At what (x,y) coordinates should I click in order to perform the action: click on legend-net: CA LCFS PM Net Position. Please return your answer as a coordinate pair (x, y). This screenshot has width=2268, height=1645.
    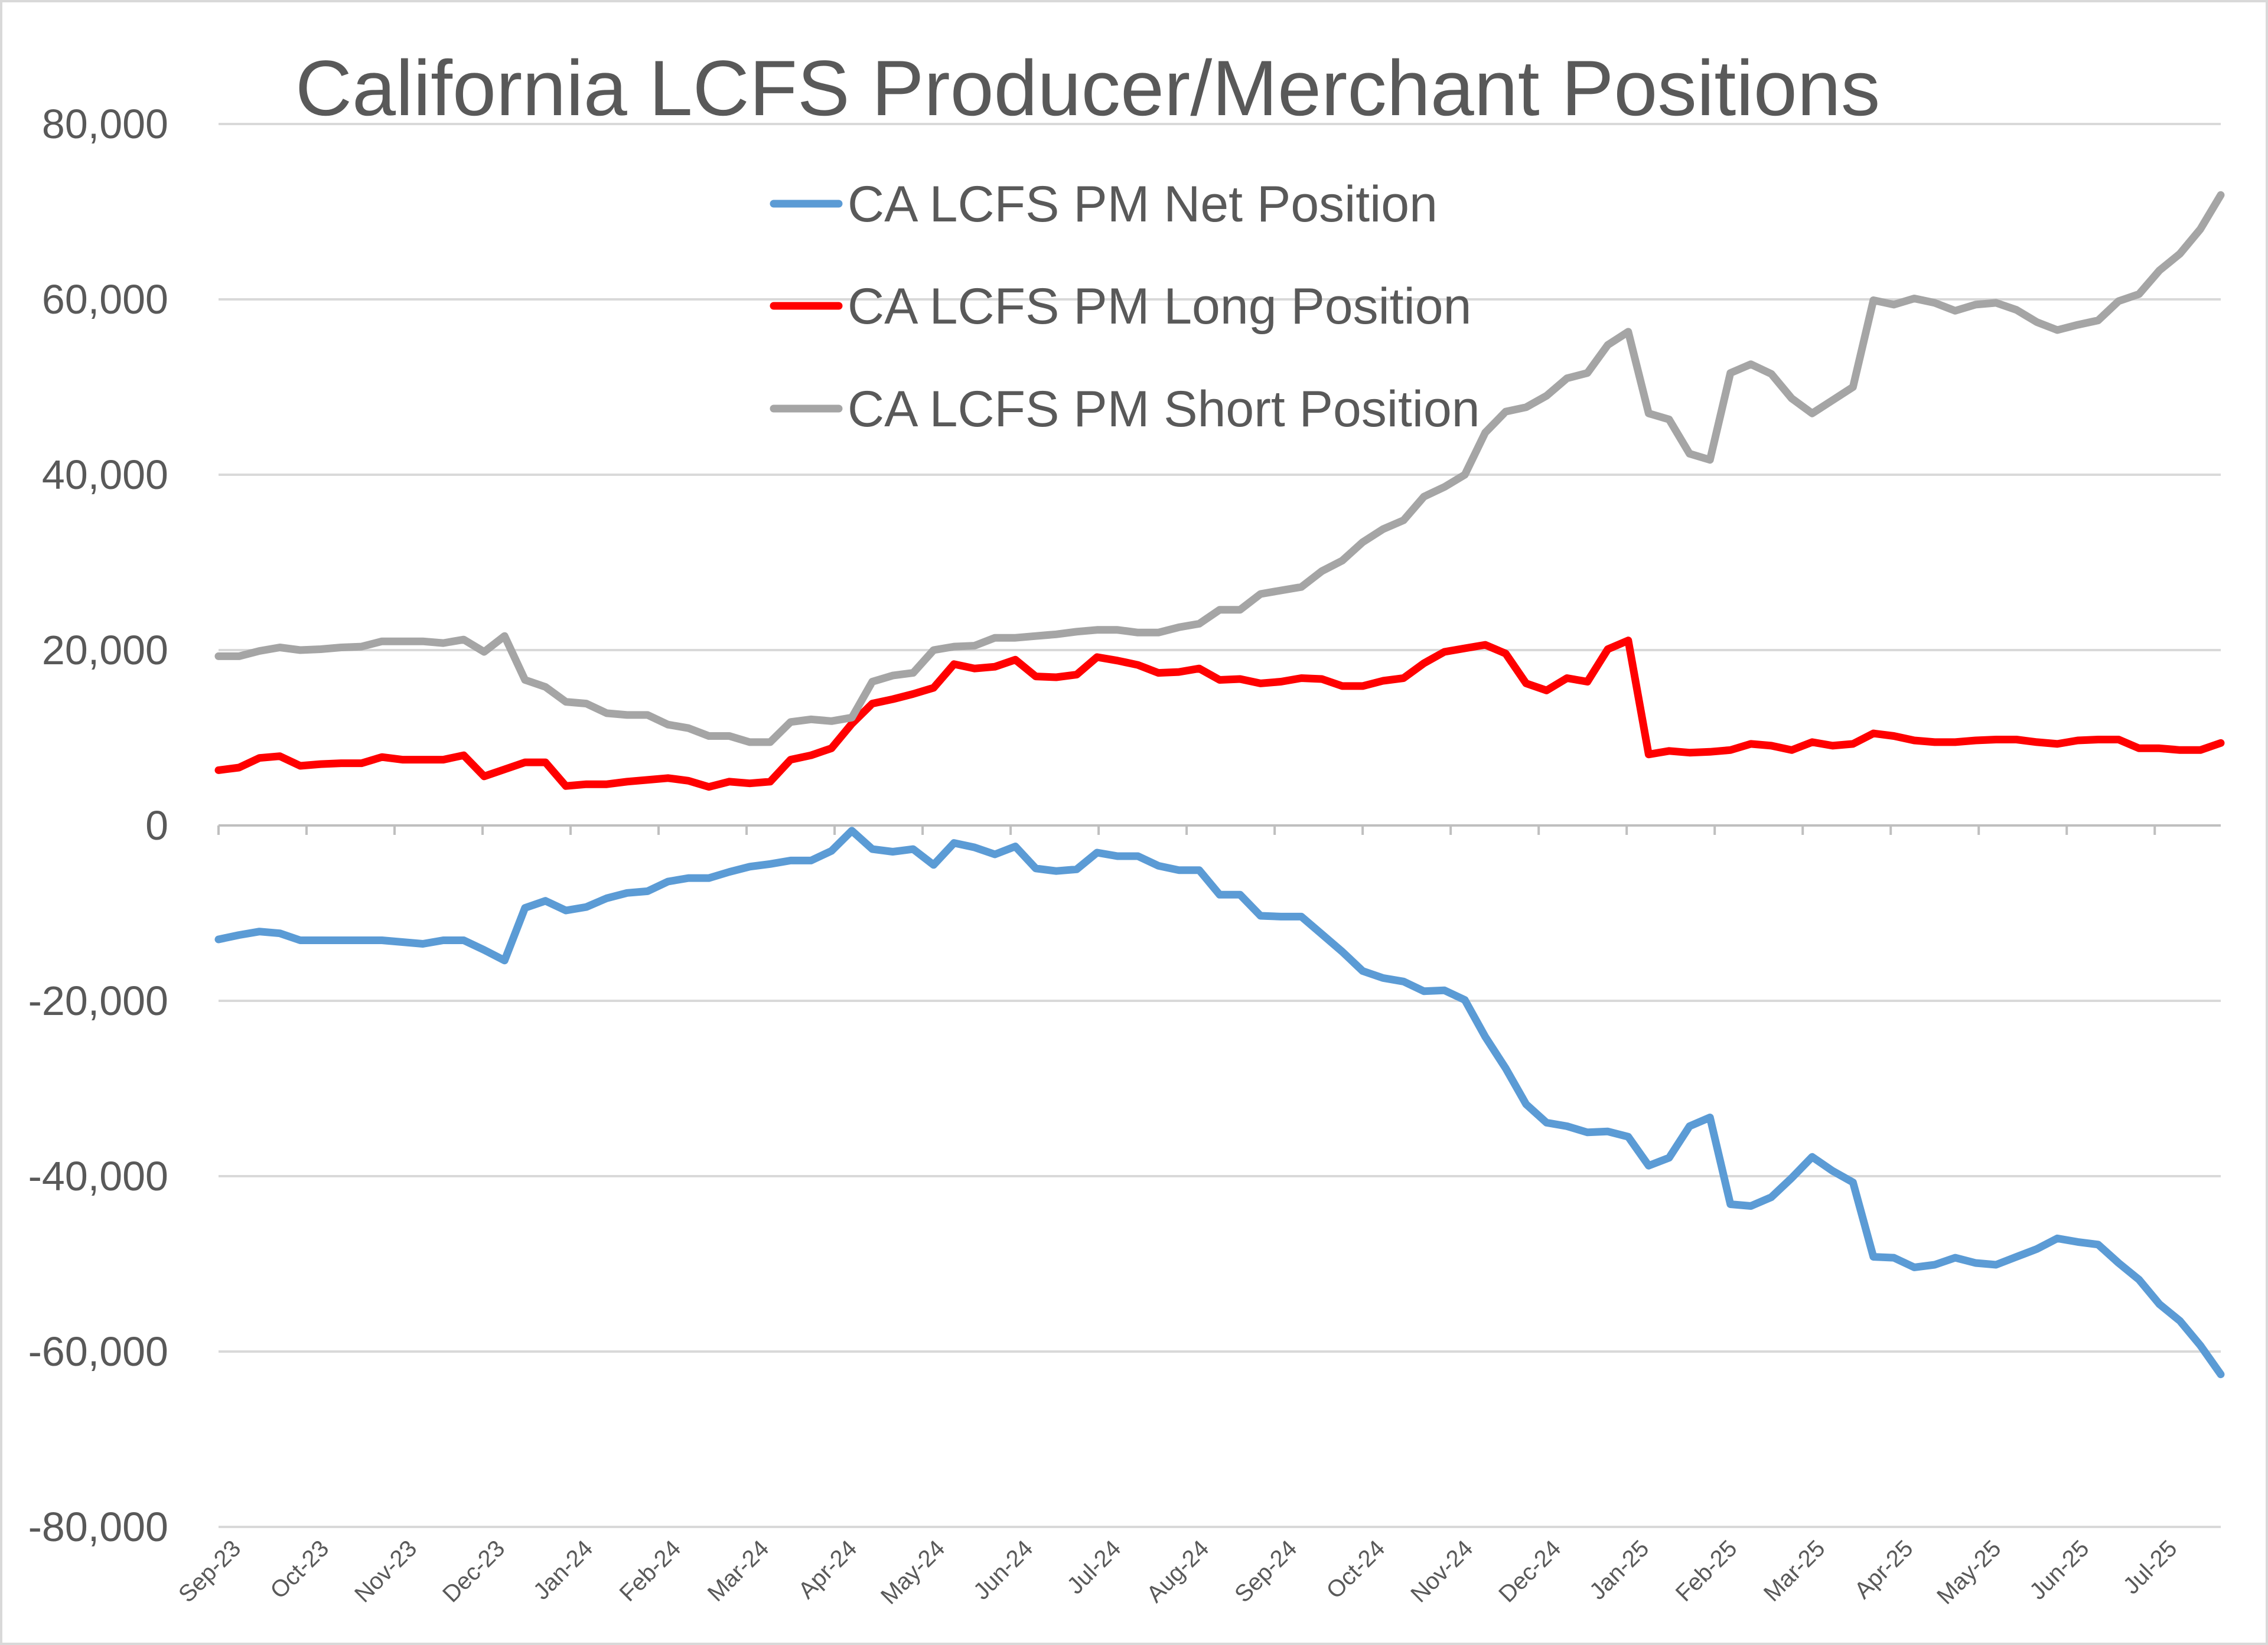
    Looking at the image, I should click on (1104, 204).